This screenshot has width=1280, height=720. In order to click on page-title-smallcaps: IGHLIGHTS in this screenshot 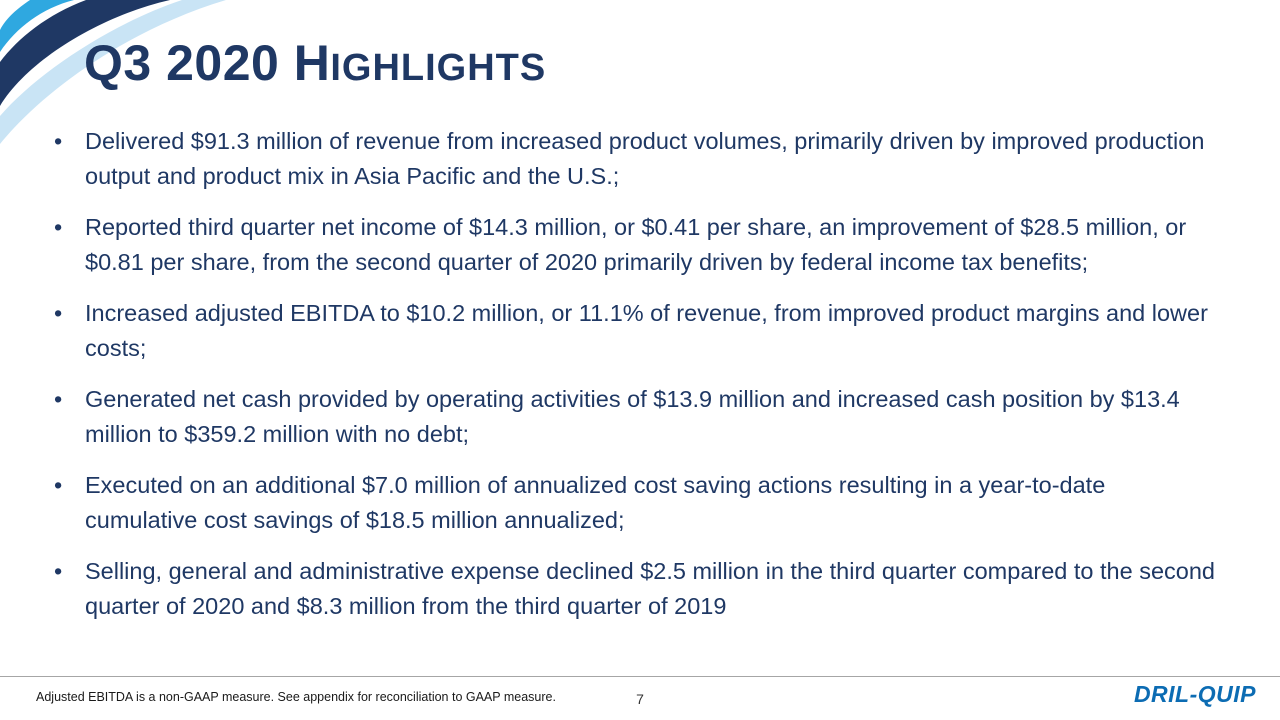, I will do `click(438, 68)`.